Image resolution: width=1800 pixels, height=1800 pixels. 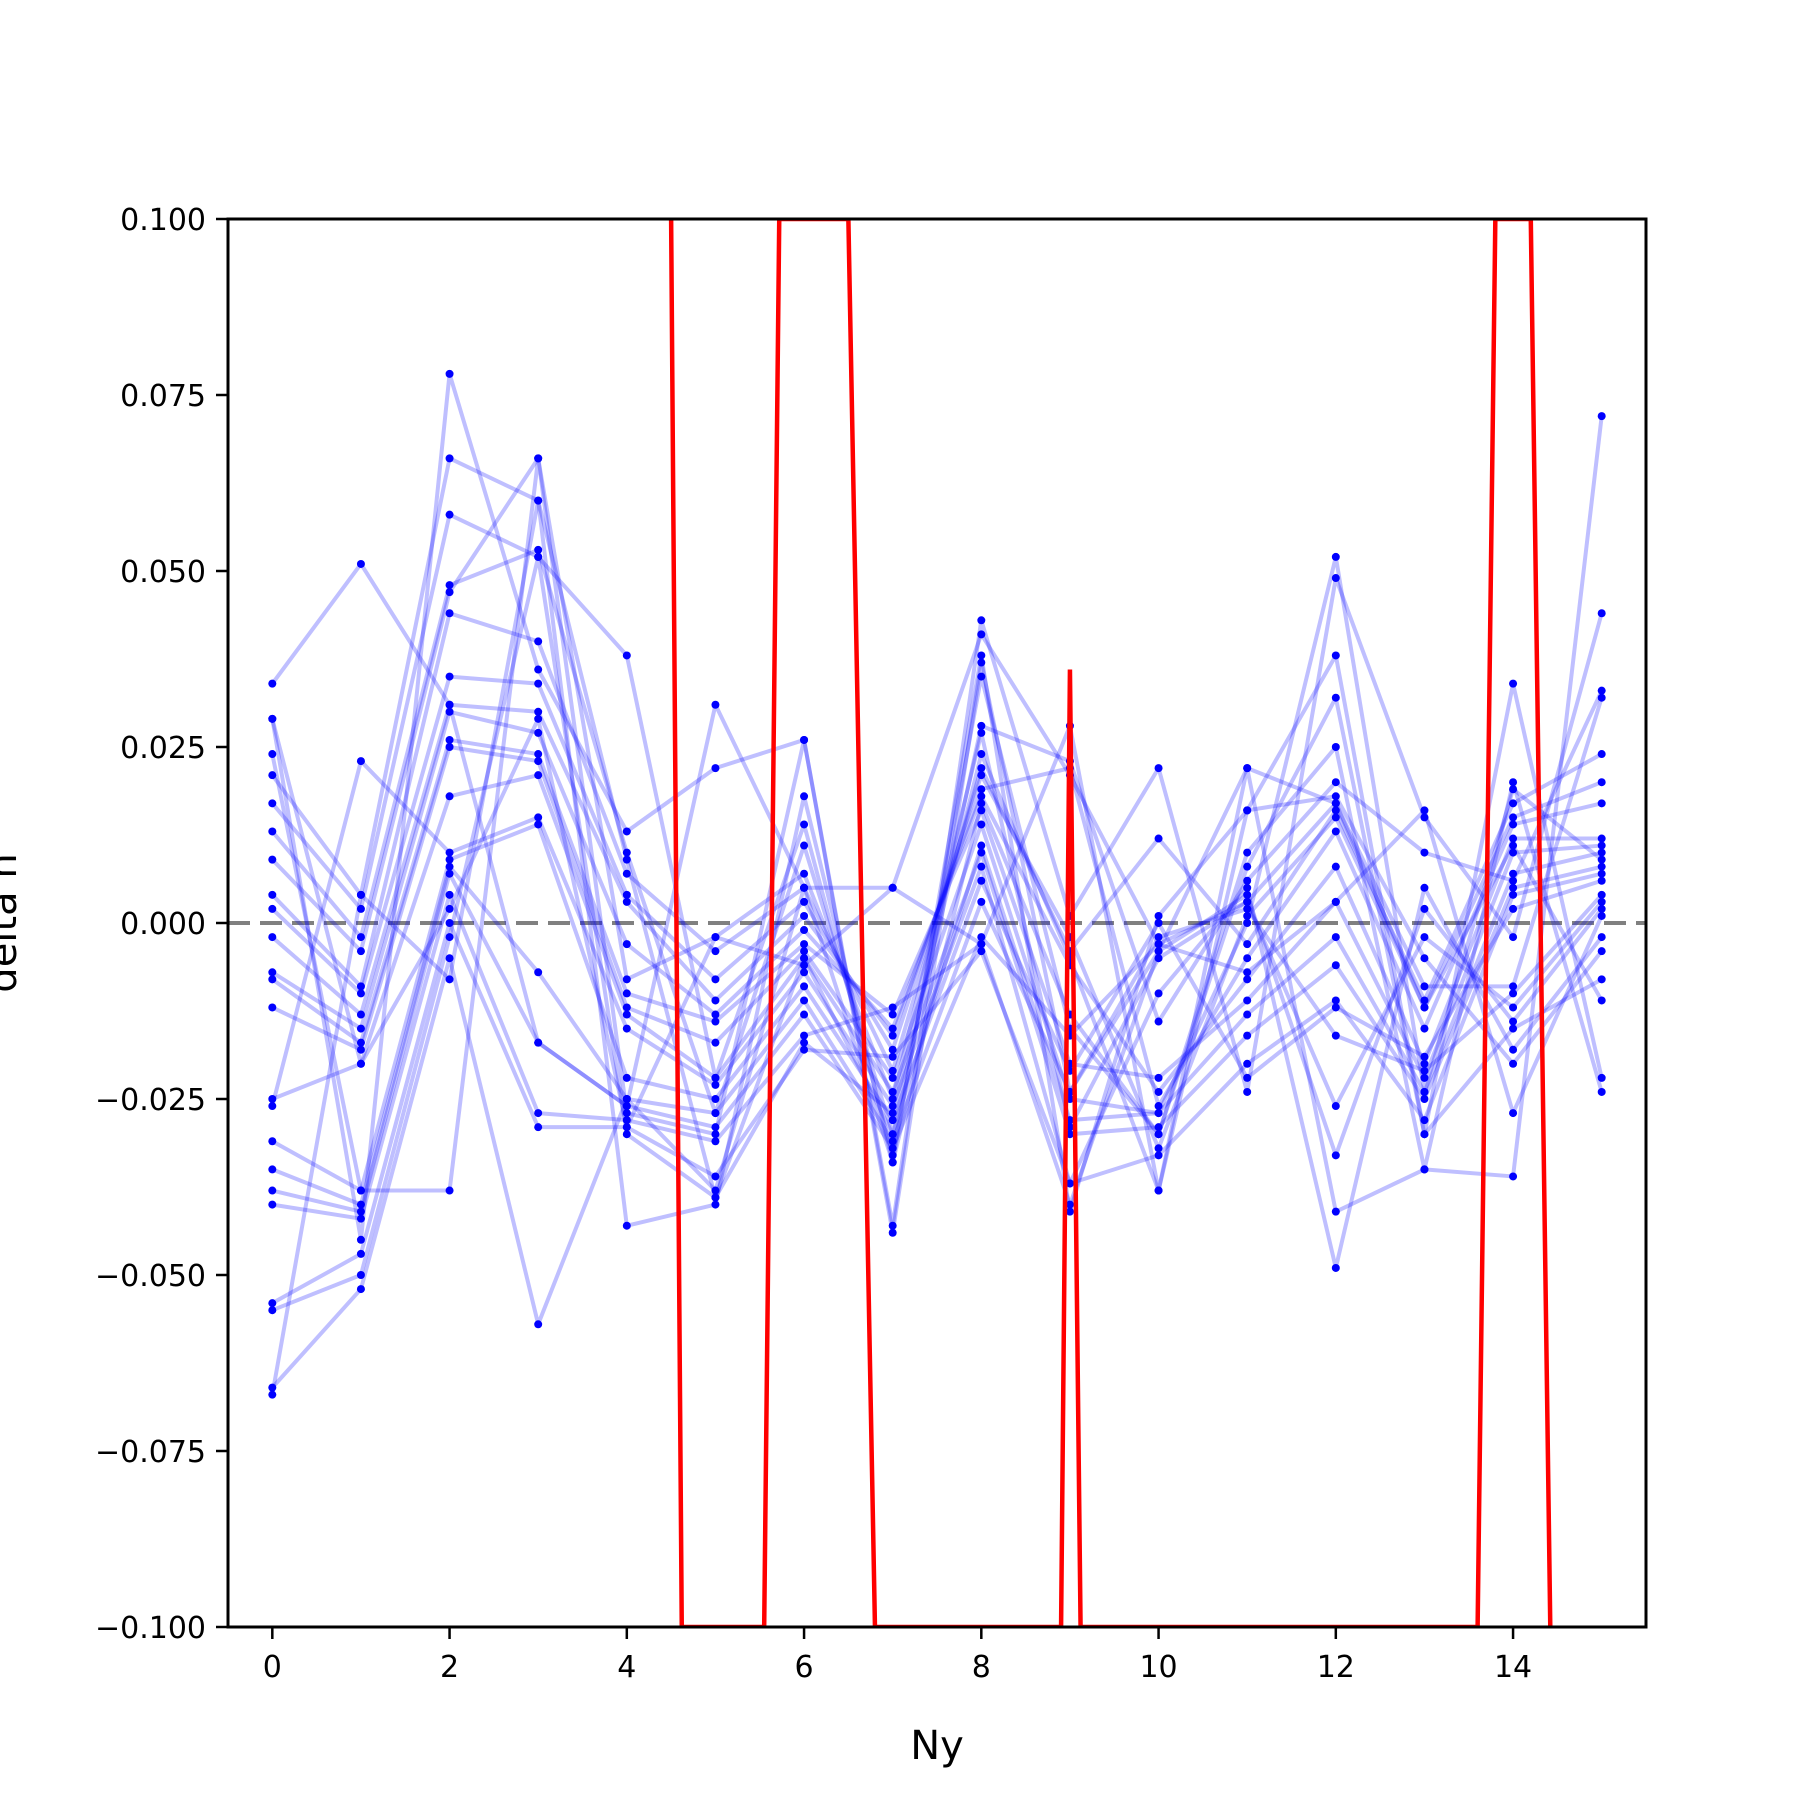 What do you see at coordinates (1158, 1667) in the screenshot?
I see `x-tick-label: 10` at bounding box center [1158, 1667].